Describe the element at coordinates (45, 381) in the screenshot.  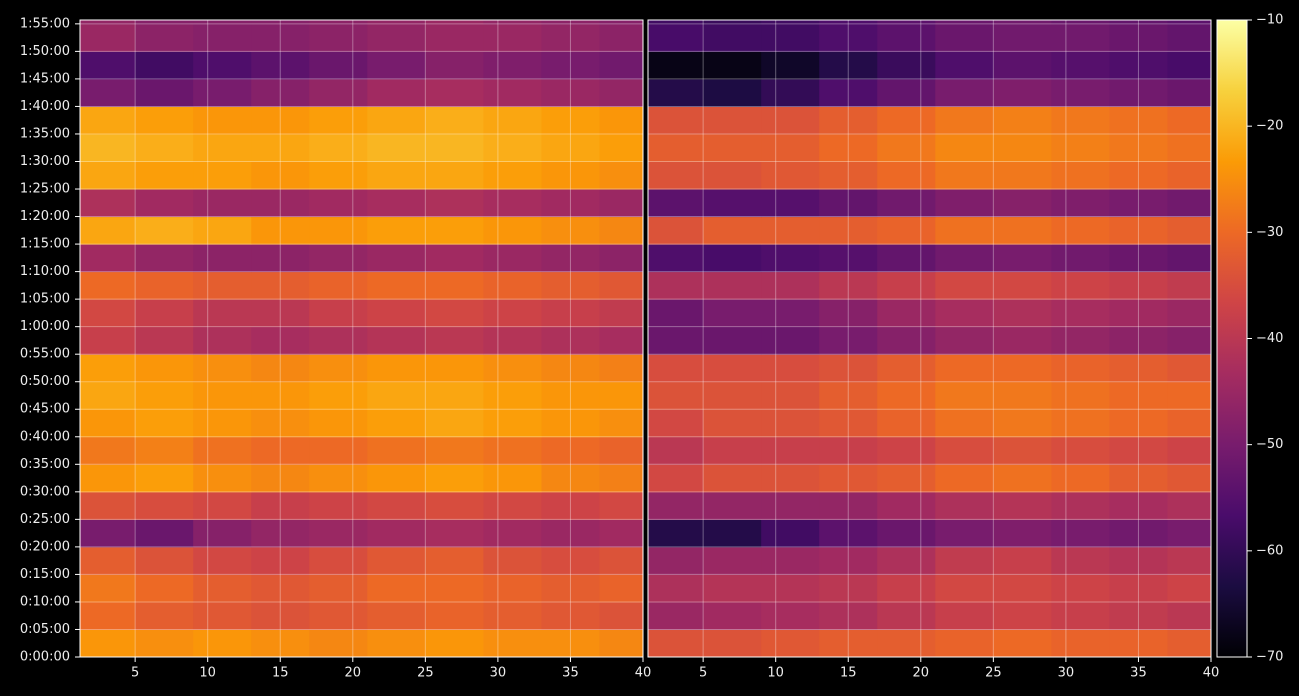
I see `y-tick-label: 0:50:00` at that location.